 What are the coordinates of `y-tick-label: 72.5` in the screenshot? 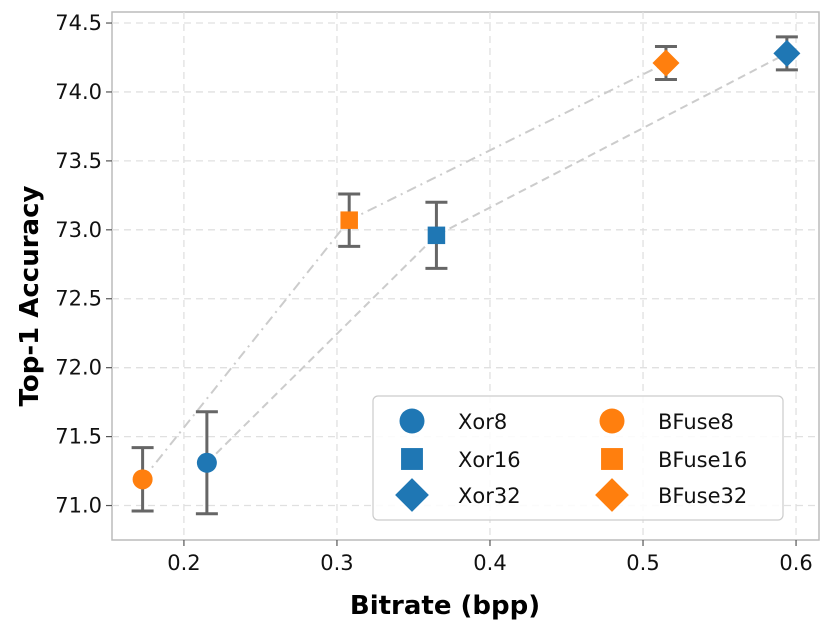 It's located at (78, 299).